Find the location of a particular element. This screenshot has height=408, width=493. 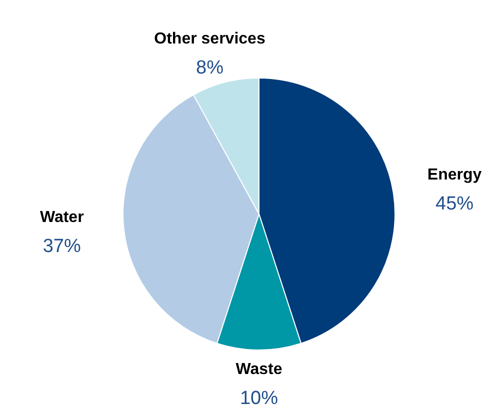

data-label: 45% is located at coordinates (455, 204).